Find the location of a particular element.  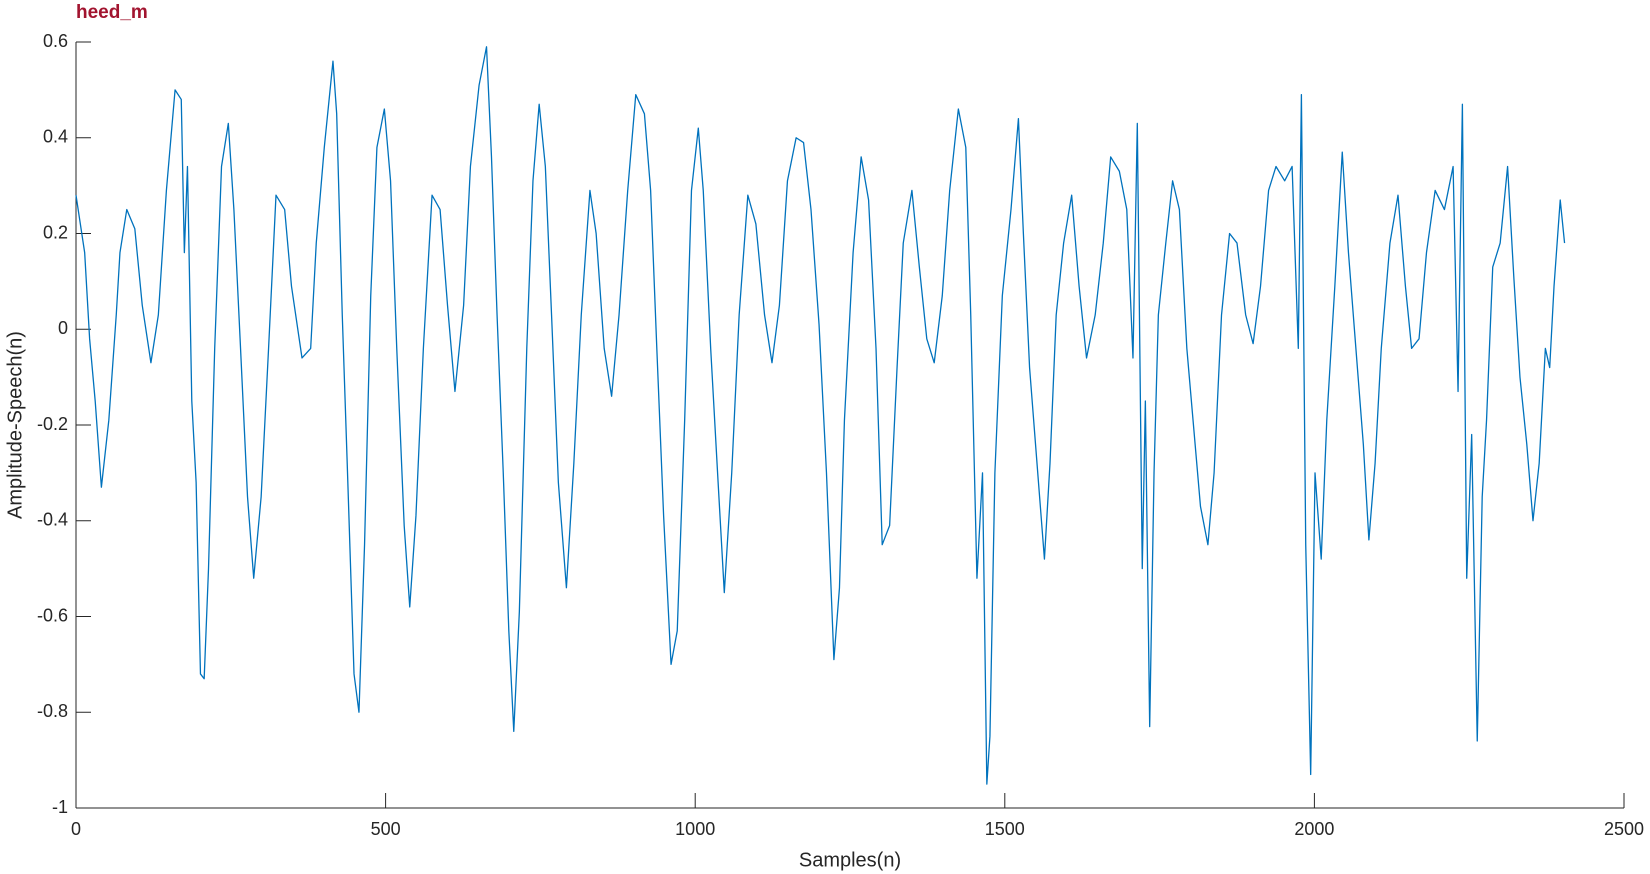

y-tick-label: 0 is located at coordinates (63, 328).